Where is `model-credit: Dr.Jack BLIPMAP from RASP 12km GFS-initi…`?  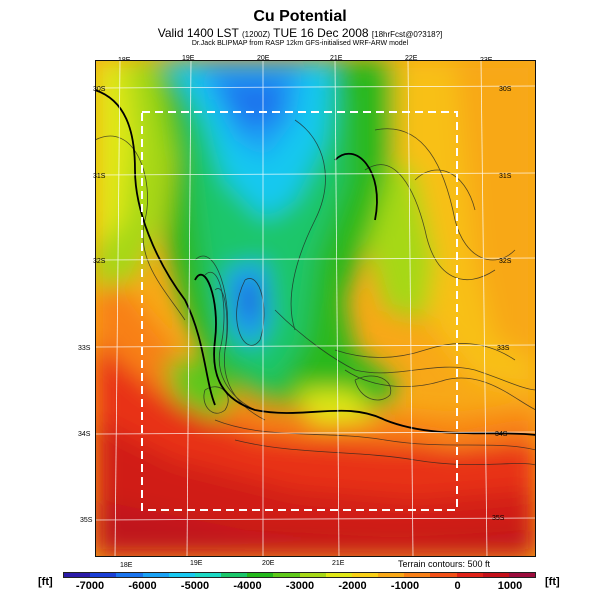 model-credit: Dr.Jack BLIPMAP from RASP 12km GFS-initi… is located at coordinates (300, 43).